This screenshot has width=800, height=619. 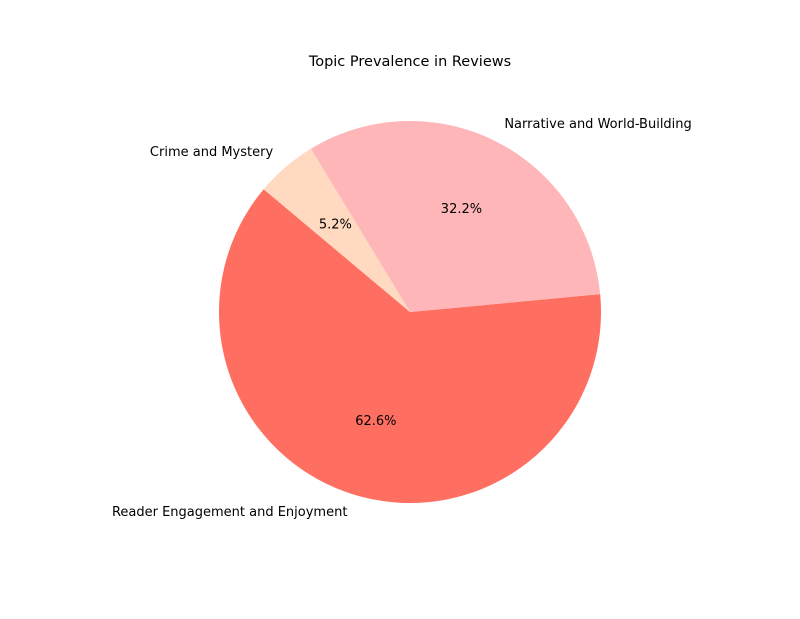 I want to click on slice-label-crime-and-mystery: Crime and Mystery, so click(x=212, y=152).